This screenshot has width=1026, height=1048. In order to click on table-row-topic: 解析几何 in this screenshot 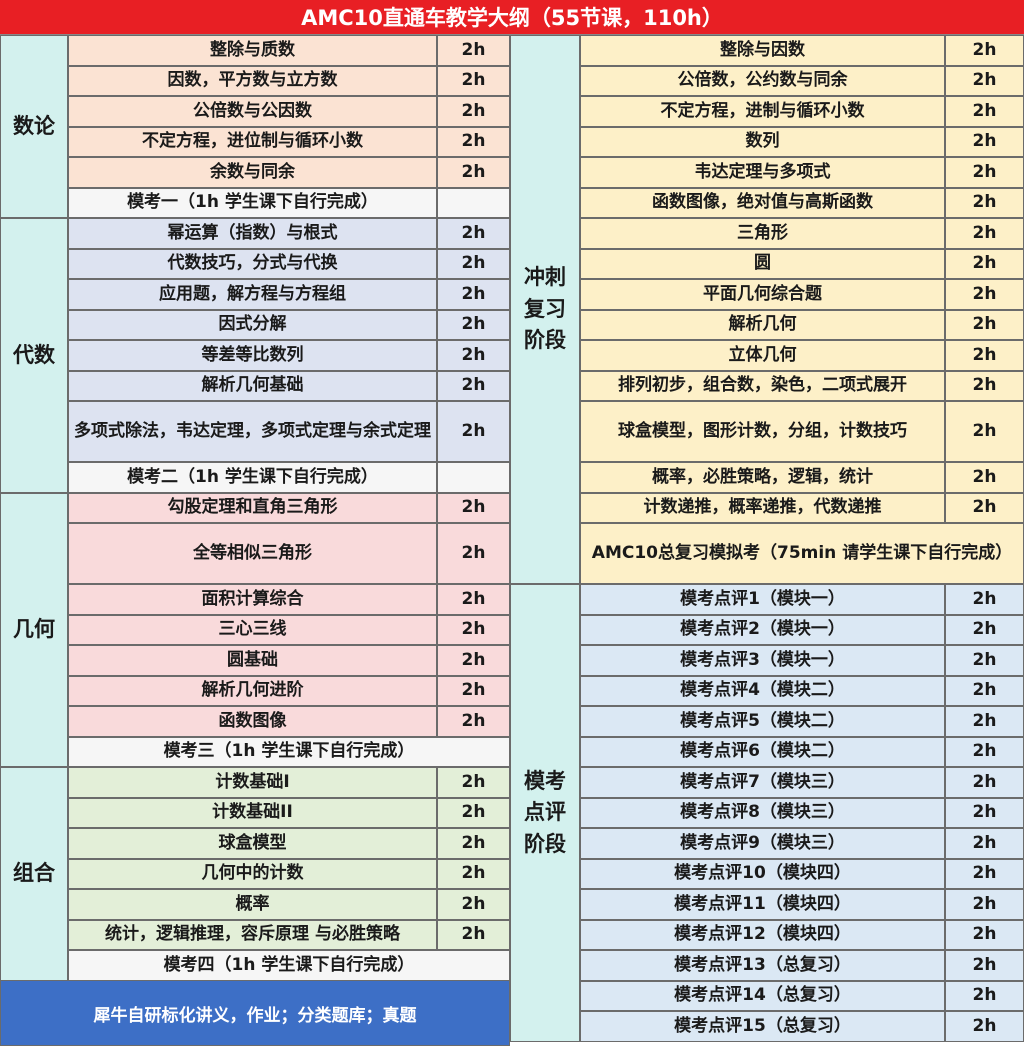, I will do `click(762, 324)`.